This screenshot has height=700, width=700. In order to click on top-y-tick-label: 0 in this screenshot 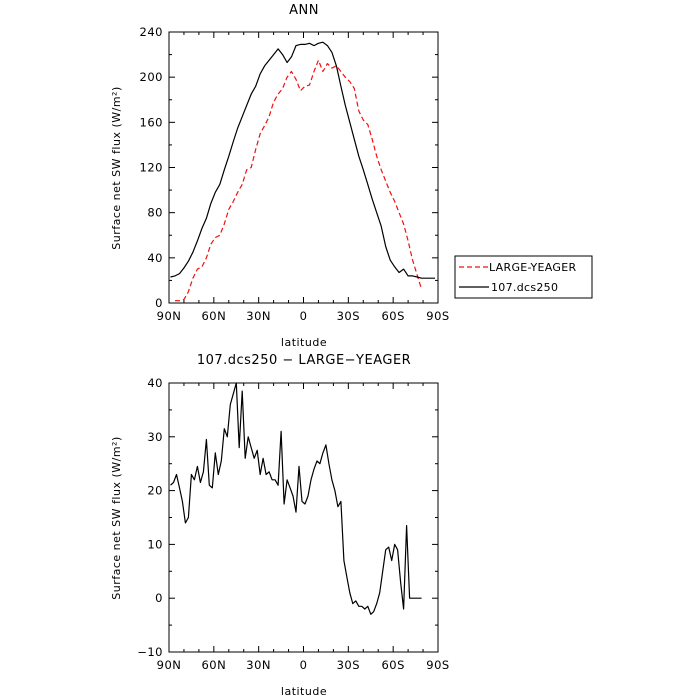, I will do `click(159, 303)`.